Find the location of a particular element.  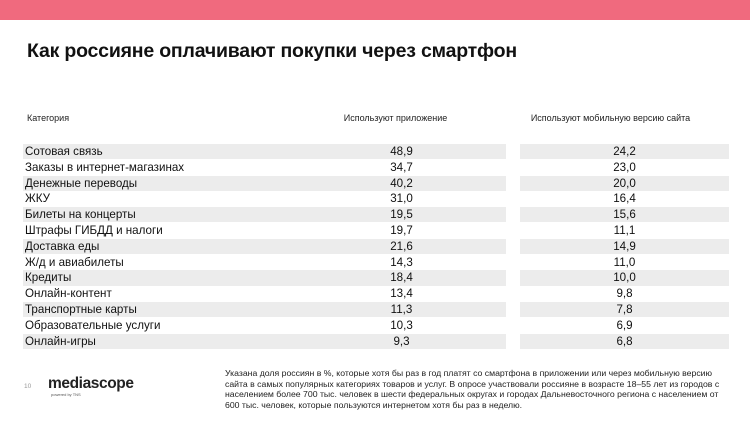

web-value-cell: 10,0 is located at coordinates (624, 278).